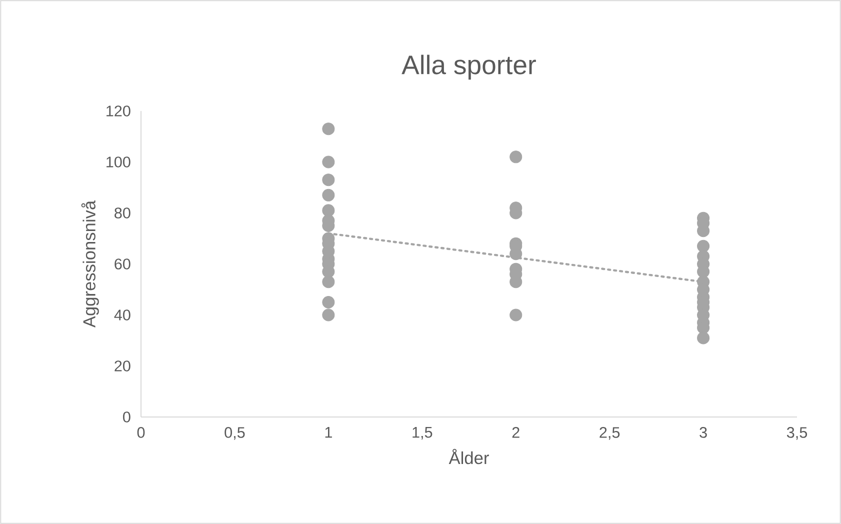 This screenshot has width=841, height=524. What do you see at coordinates (122, 366) in the screenshot?
I see `y-tick-label: 20` at bounding box center [122, 366].